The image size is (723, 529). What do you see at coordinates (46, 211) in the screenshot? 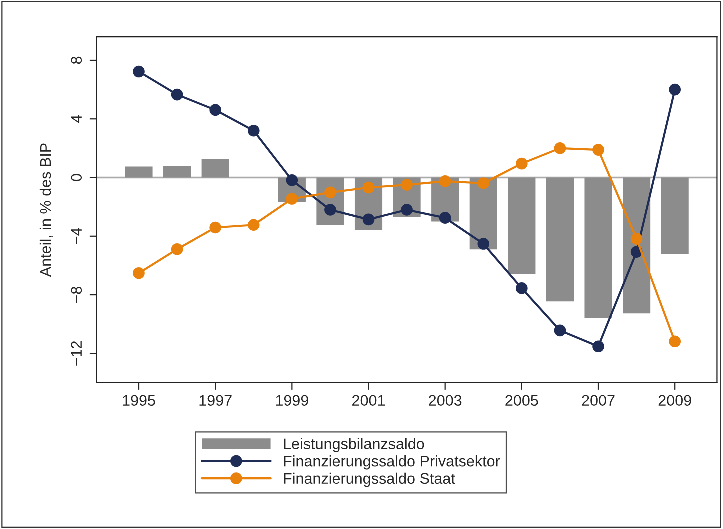
I see `y-axis-title: Anteil, in % des BIP` at bounding box center [46, 211].